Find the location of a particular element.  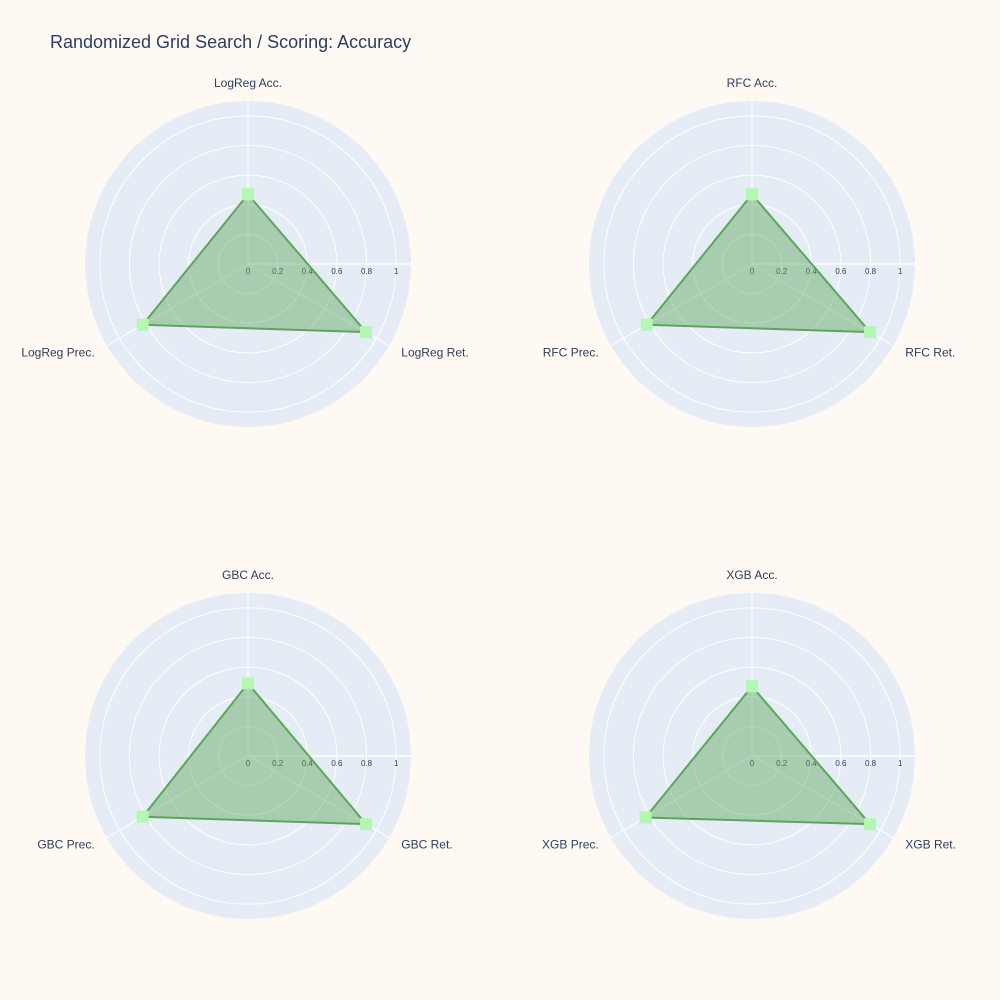

angular-axis-label: LogReg Acc. is located at coordinates (248, 83).